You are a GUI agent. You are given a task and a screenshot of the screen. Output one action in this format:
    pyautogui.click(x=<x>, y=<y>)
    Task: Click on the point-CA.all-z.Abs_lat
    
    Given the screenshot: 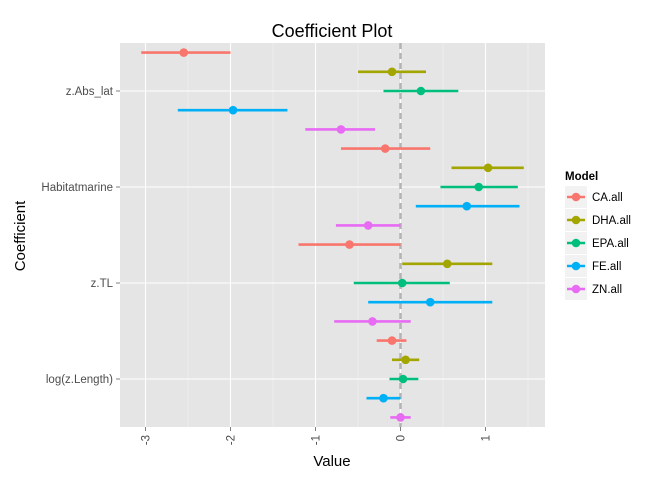 What is the action you would take?
    pyautogui.click(x=184, y=52)
    